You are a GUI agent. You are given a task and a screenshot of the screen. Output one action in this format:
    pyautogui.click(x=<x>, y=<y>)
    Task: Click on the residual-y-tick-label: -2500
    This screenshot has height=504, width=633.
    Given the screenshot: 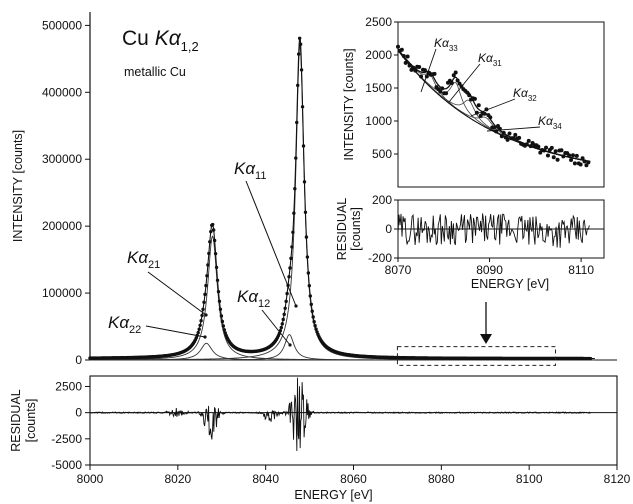 What is the action you would take?
    pyautogui.click(x=66, y=439)
    